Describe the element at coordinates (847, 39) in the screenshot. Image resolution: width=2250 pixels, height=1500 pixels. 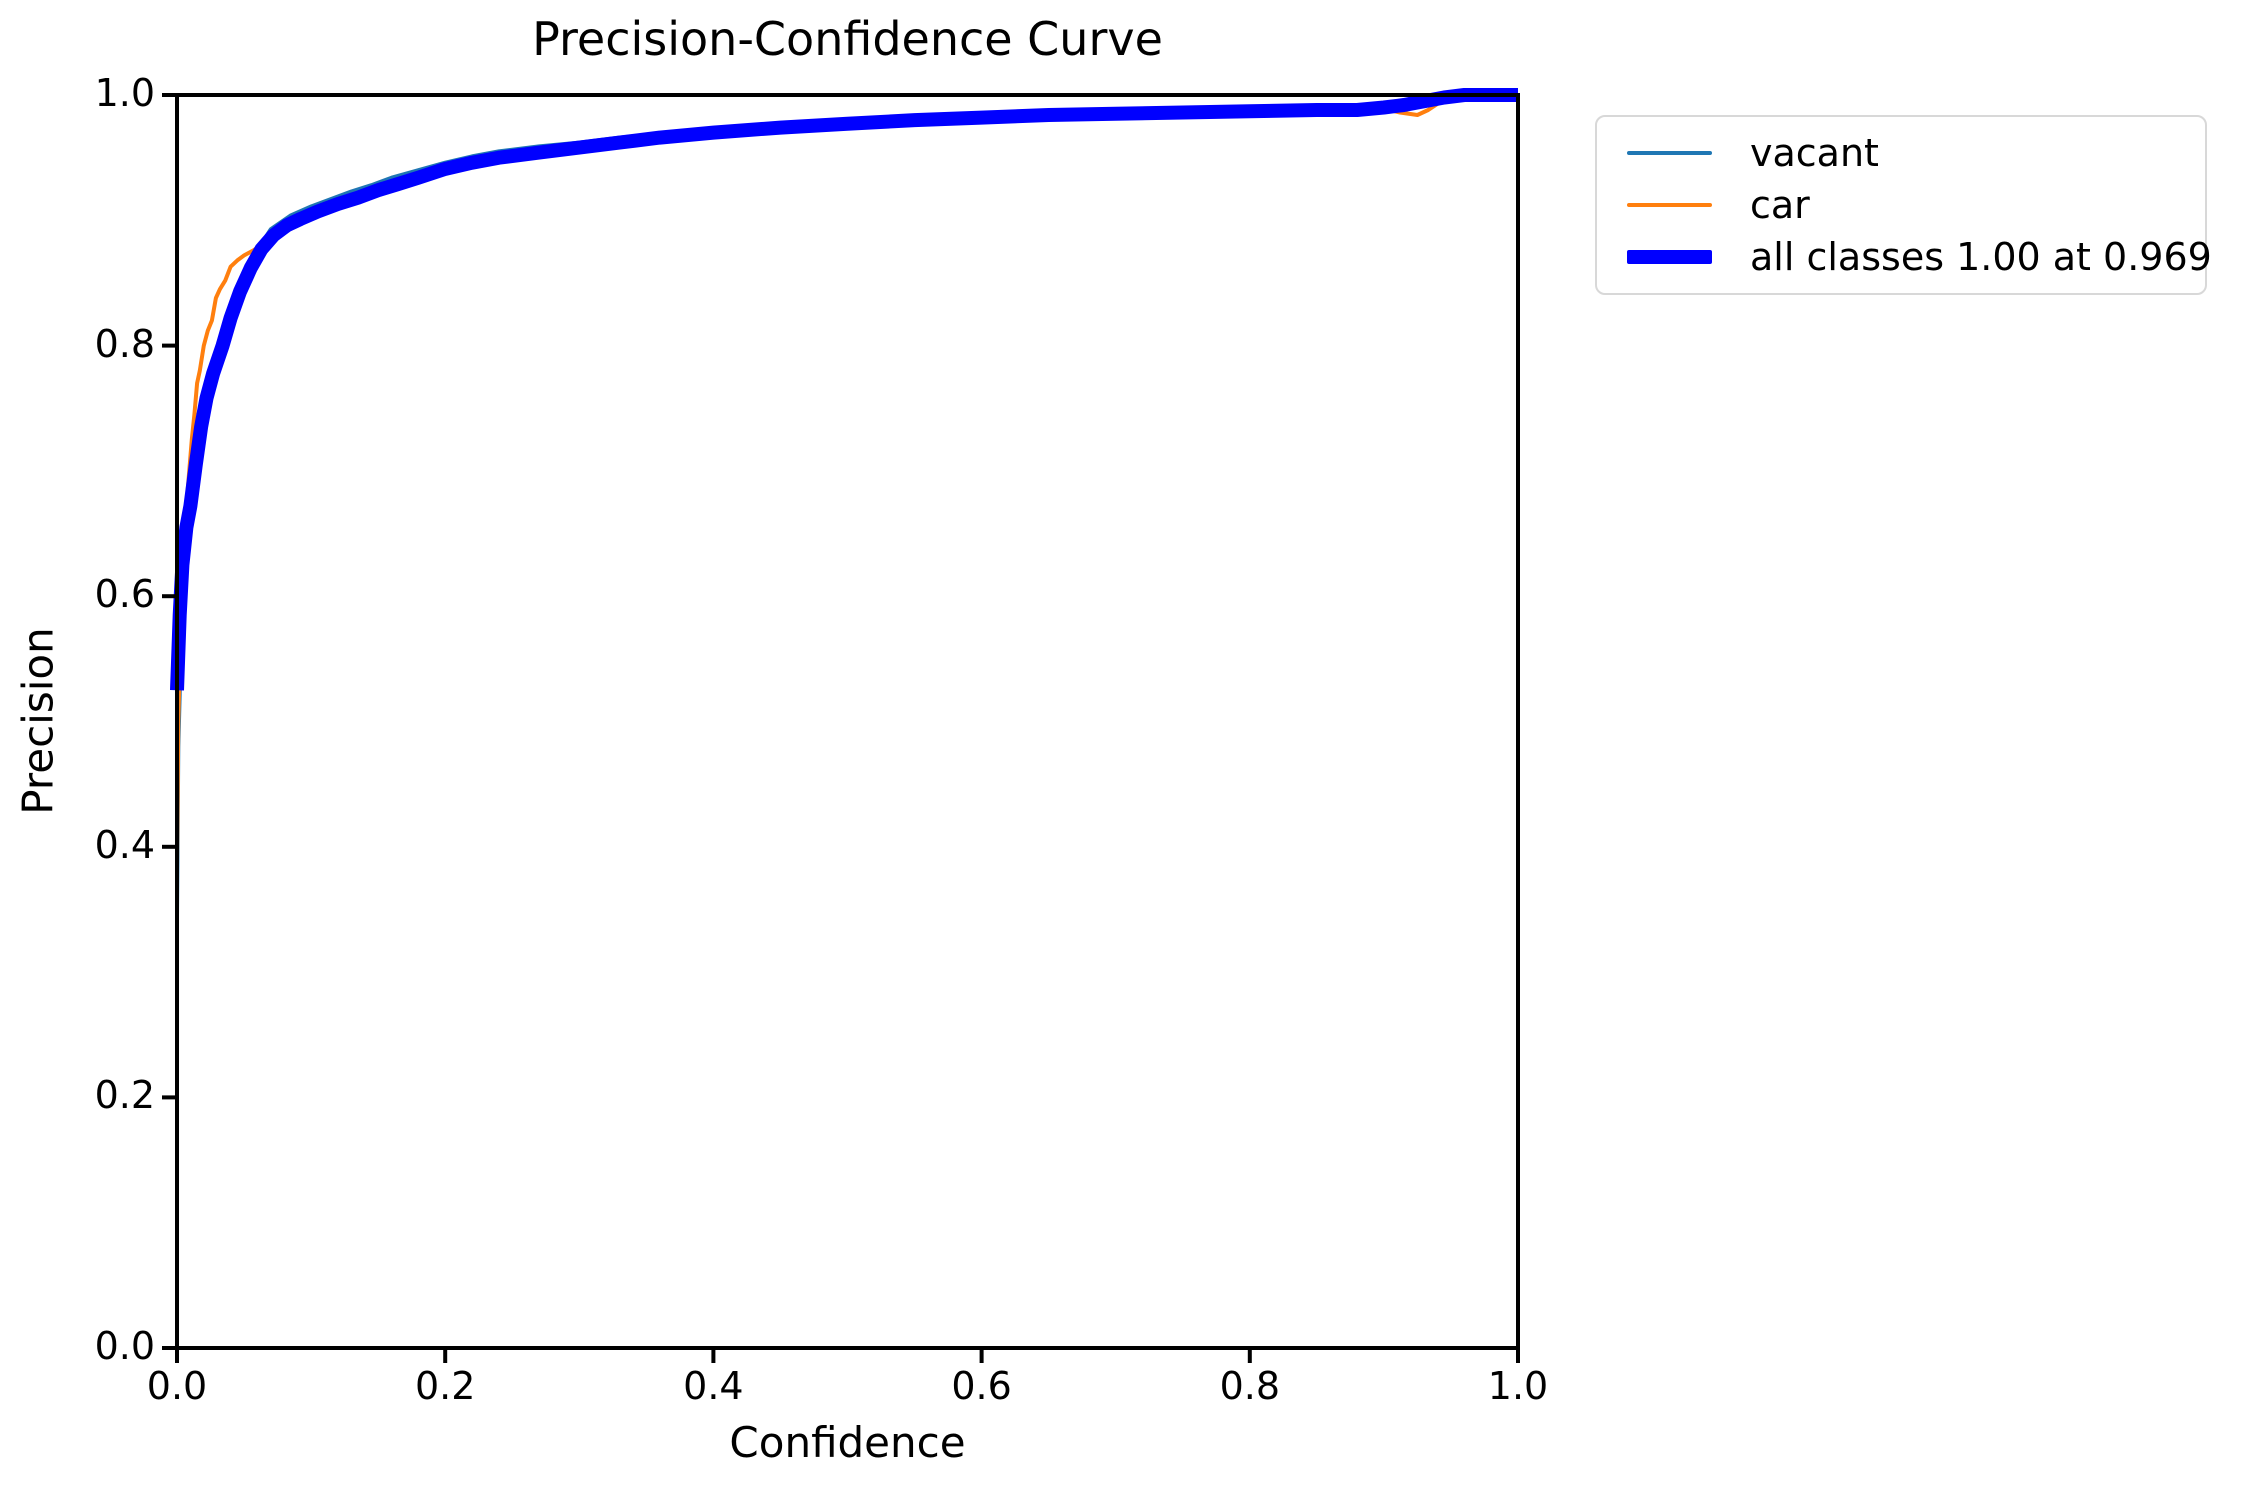
I see `chart-title: Precision-Confidence Curve` at that location.